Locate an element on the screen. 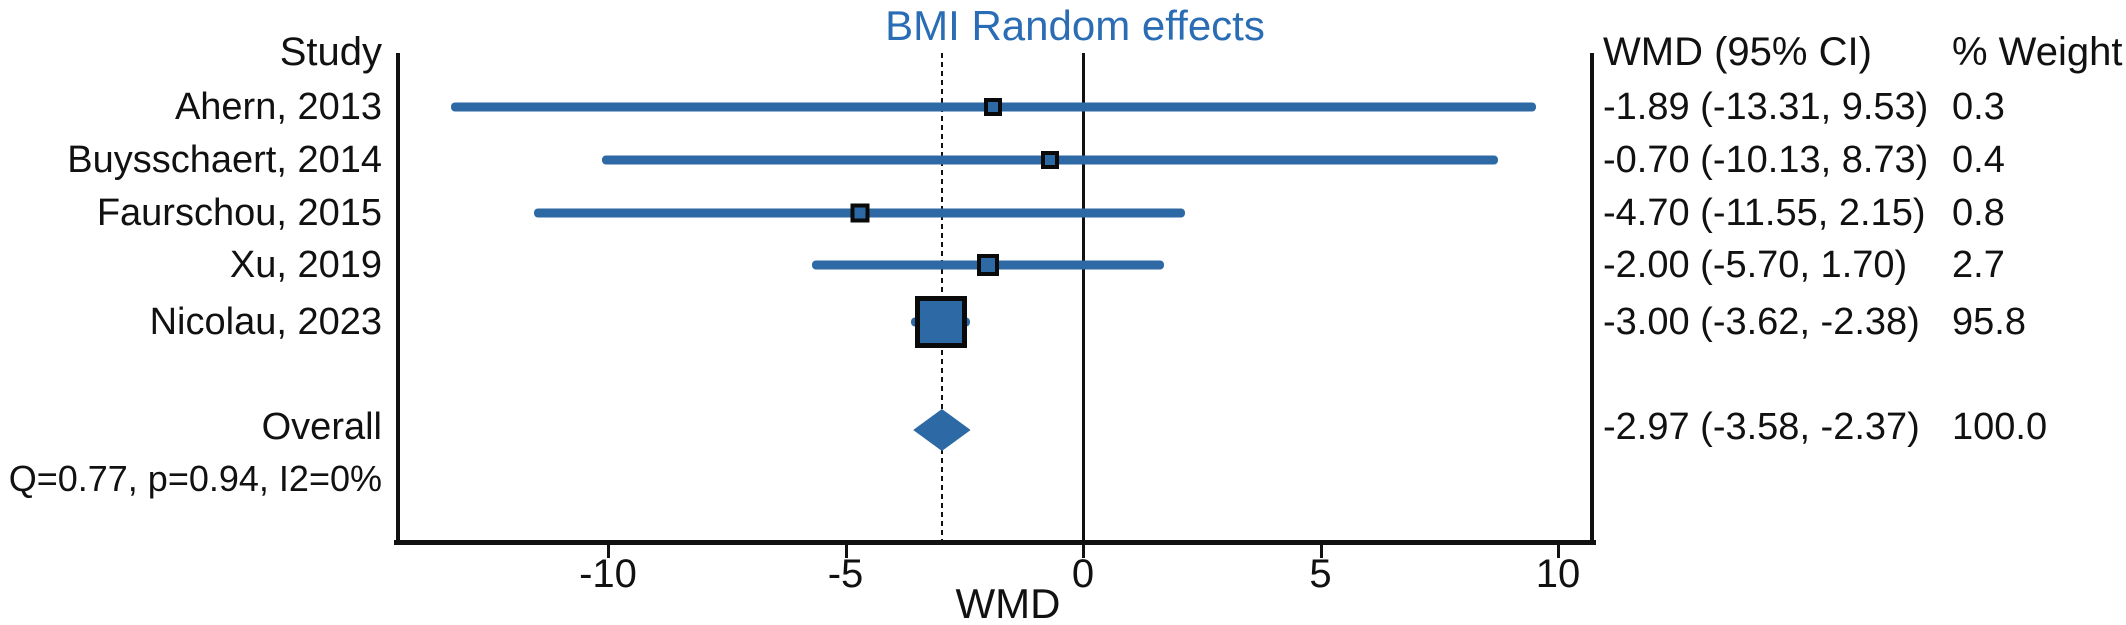  study-label: Faurschou, 2015 is located at coordinates (239, 213).